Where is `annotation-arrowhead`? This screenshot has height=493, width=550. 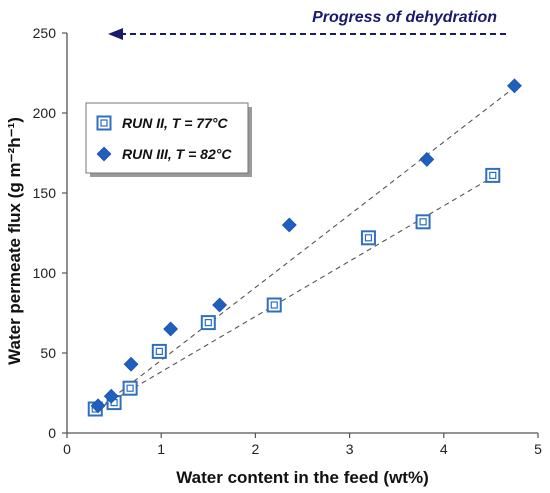
annotation-arrowhead is located at coordinates (115, 34).